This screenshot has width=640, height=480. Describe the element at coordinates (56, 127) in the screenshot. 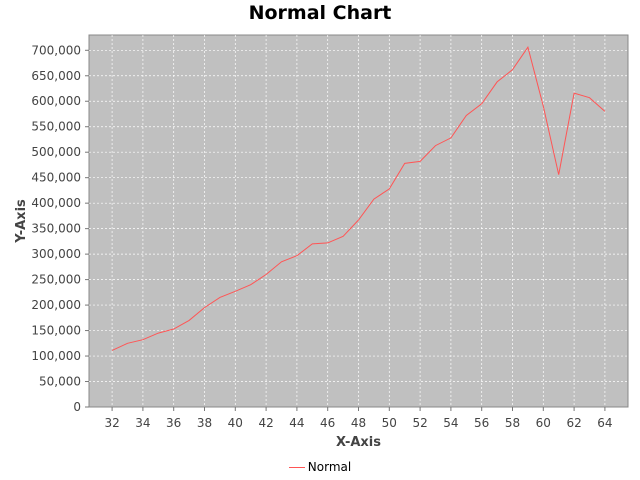

I see `y-tick-label: 550,000` at that location.